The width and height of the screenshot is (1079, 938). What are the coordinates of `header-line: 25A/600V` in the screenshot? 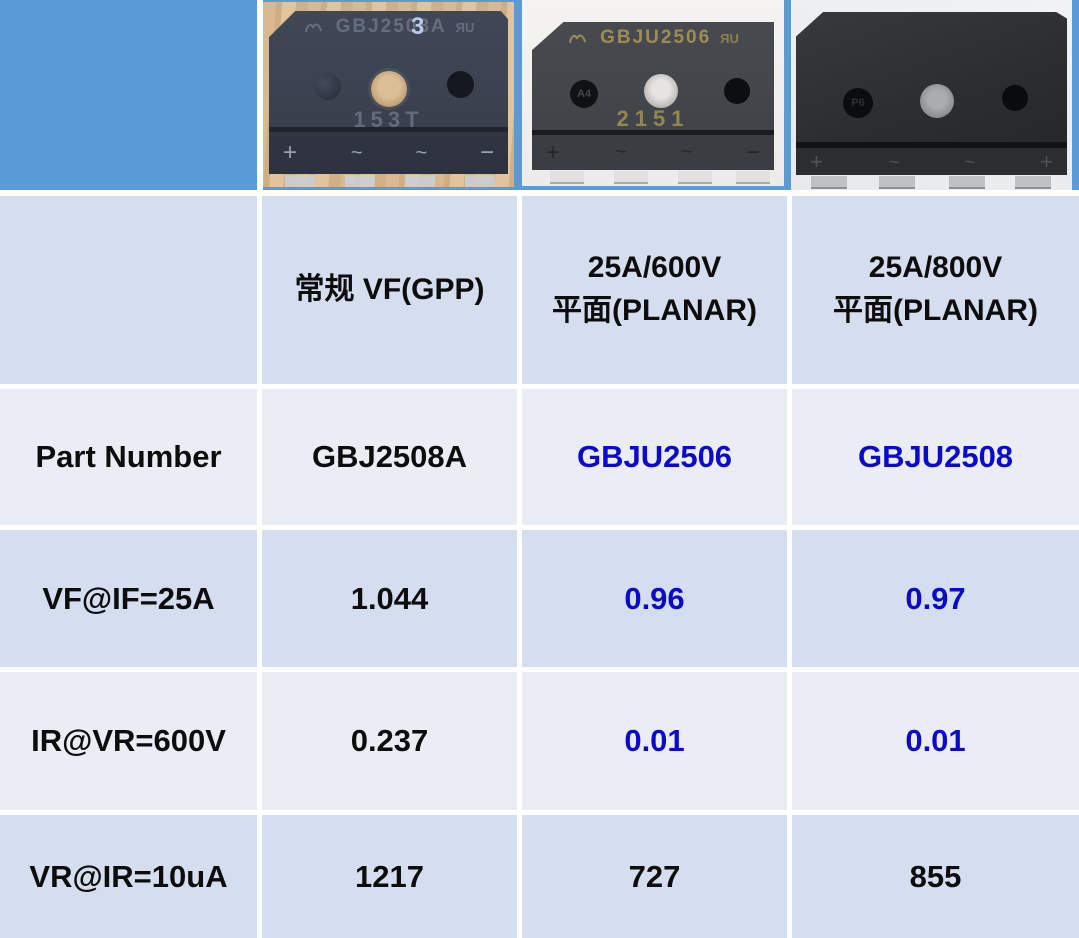 It's located at (654, 268).